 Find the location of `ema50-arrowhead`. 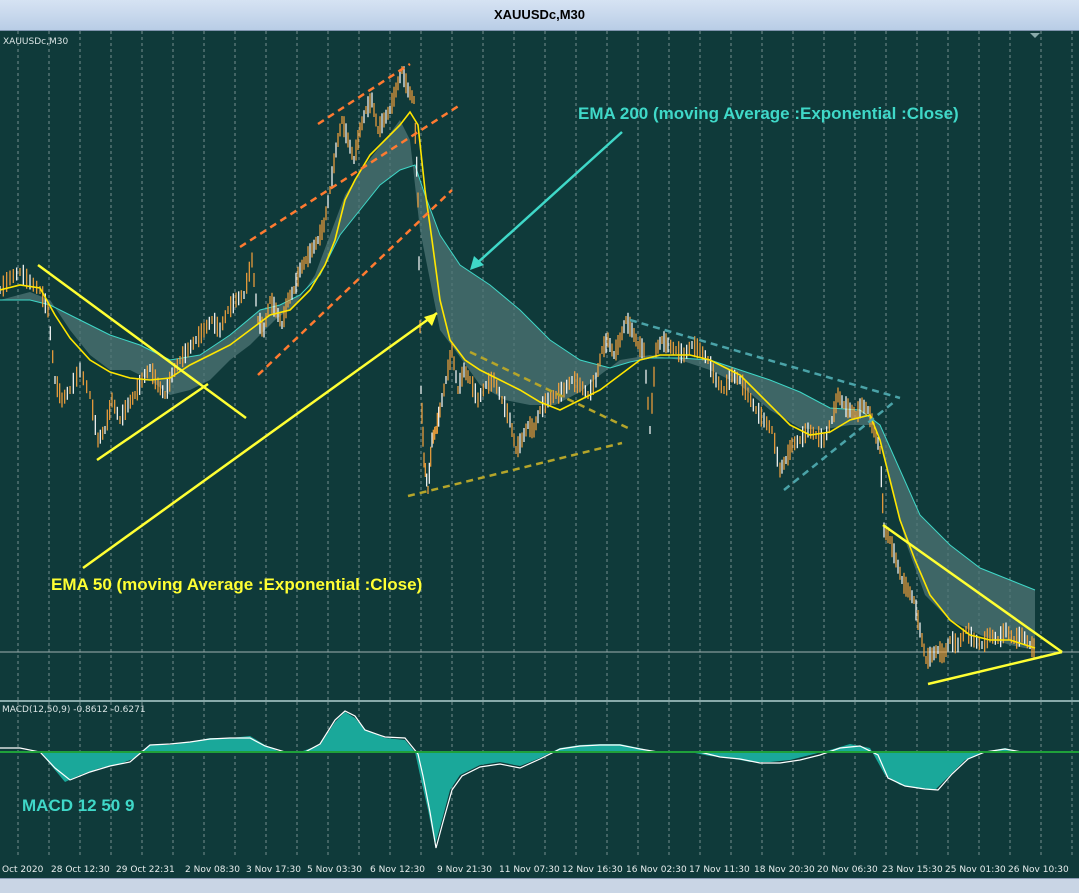

ema50-arrowhead is located at coordinates (430, 319).